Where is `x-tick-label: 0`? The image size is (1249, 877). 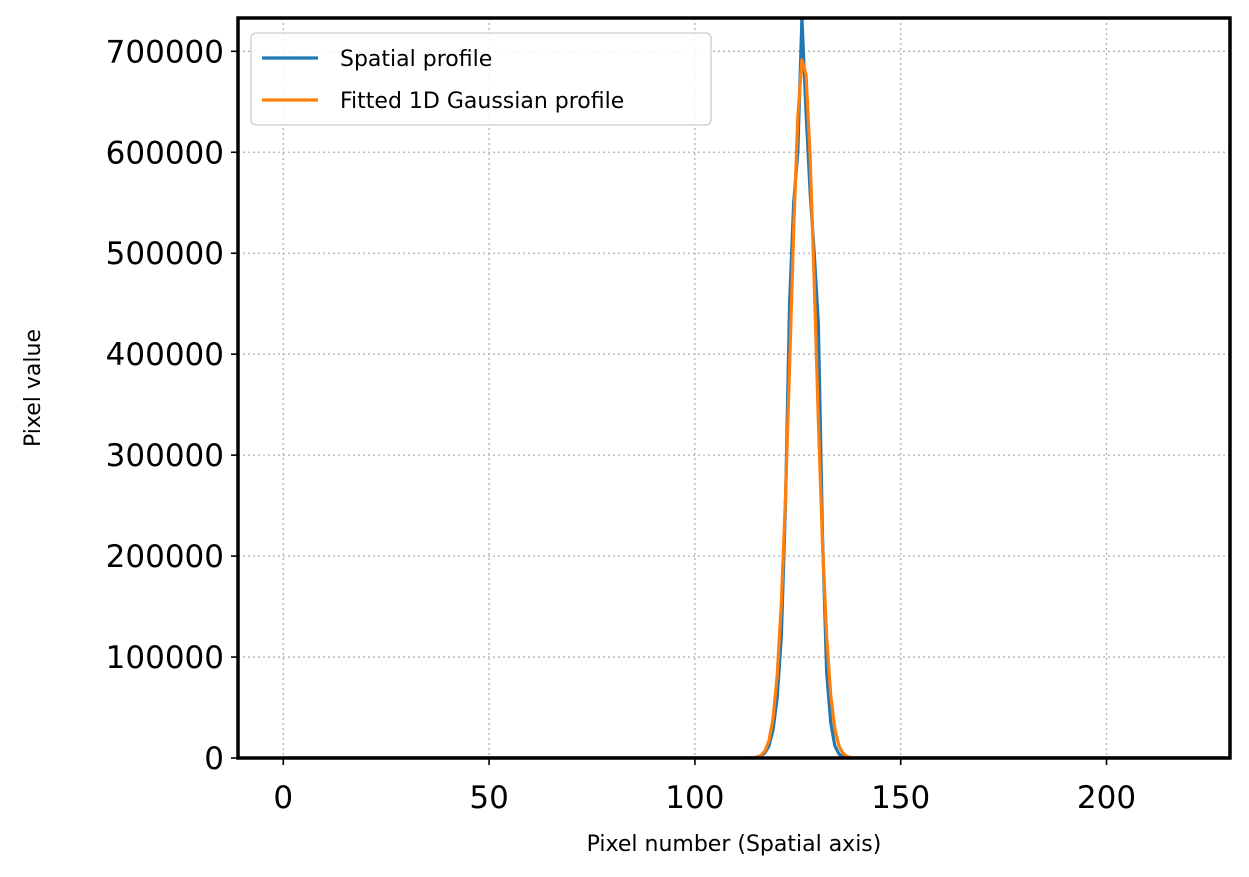
x-tick-label: 0 is located at coordinates (283, 798).